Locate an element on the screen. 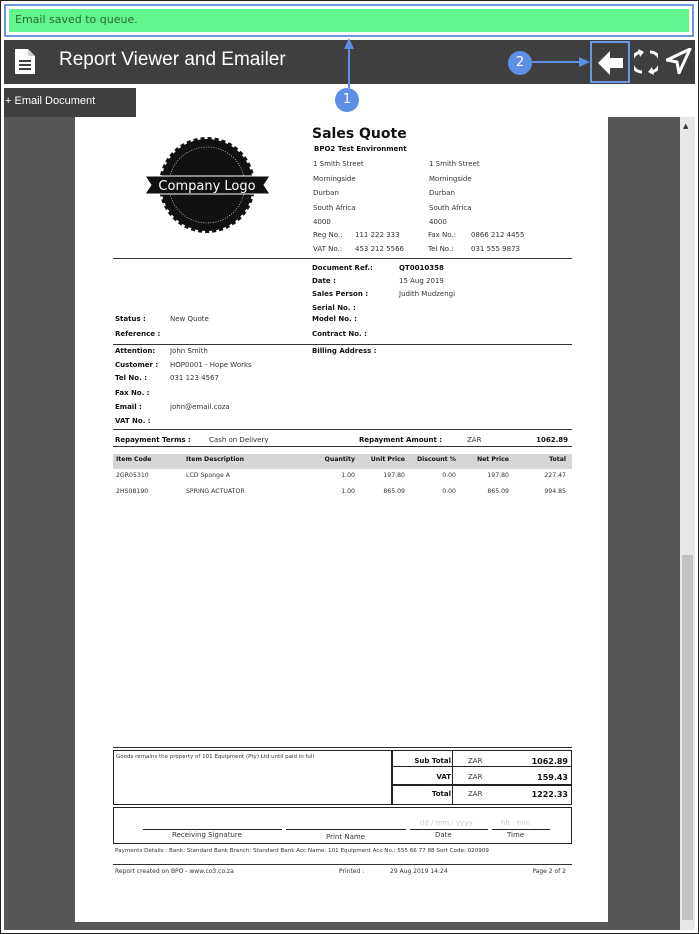 This screenshot has height=934, width=699. amount-cur: ZAR is located at coordinates (474, 440).